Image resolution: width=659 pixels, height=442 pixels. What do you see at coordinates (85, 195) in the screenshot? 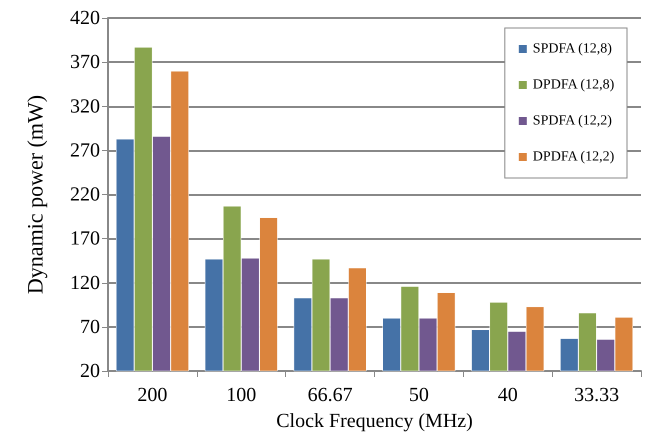
I see `y-tick-label: 220` at bounding box center [85, 195].